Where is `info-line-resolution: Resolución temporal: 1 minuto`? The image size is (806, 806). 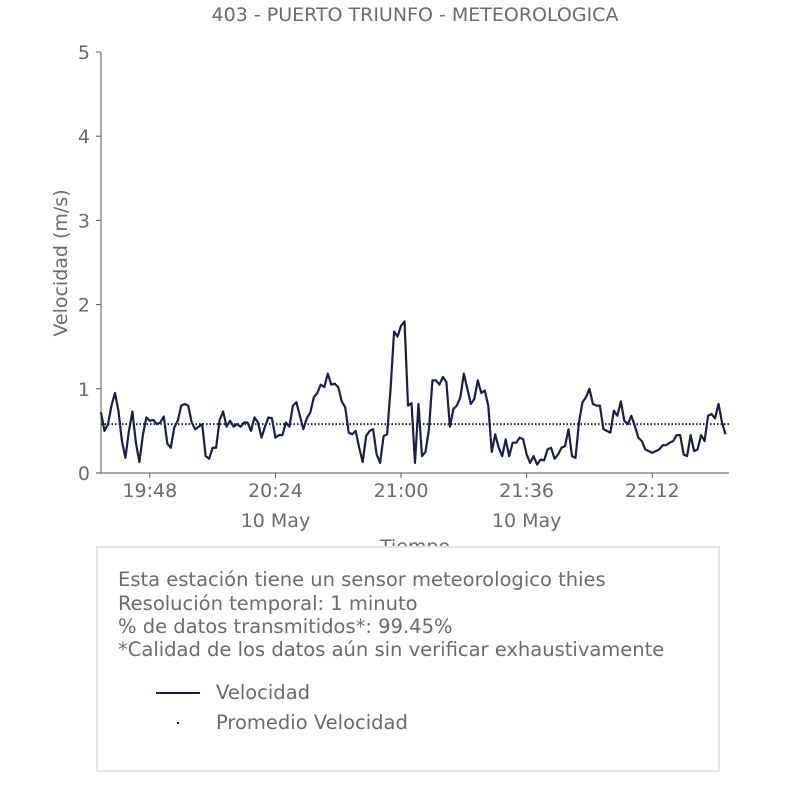 info-line-resolution: Resolución temporal: 1 minuto is located at coordinates (268, 603).